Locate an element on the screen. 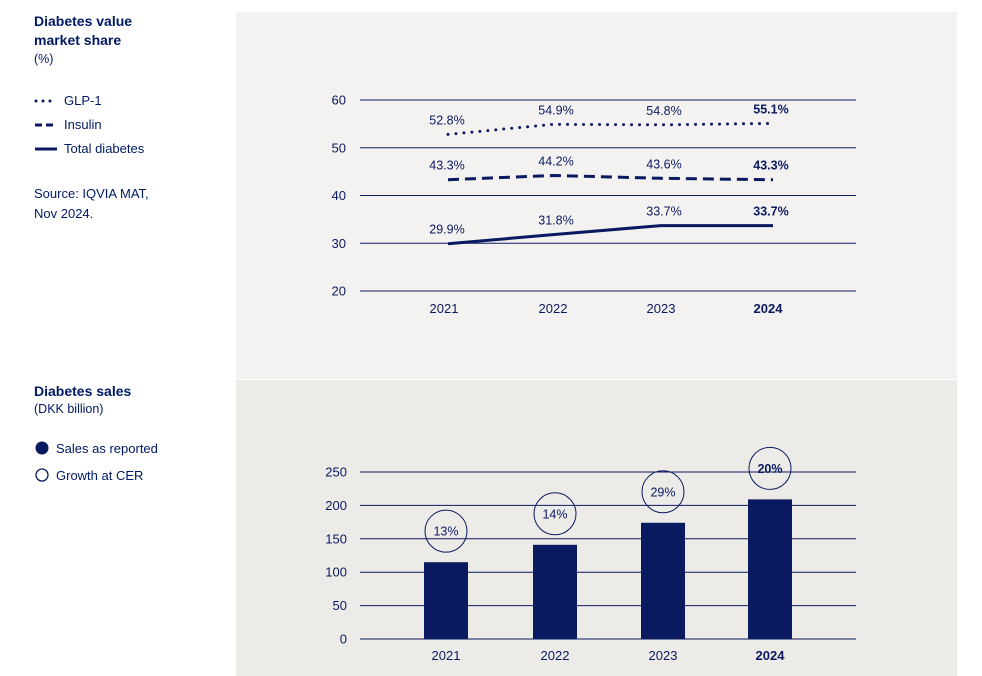 The height and width of the screenshot is (676, 982). bar-2021 is located at coordinates (446, 600).